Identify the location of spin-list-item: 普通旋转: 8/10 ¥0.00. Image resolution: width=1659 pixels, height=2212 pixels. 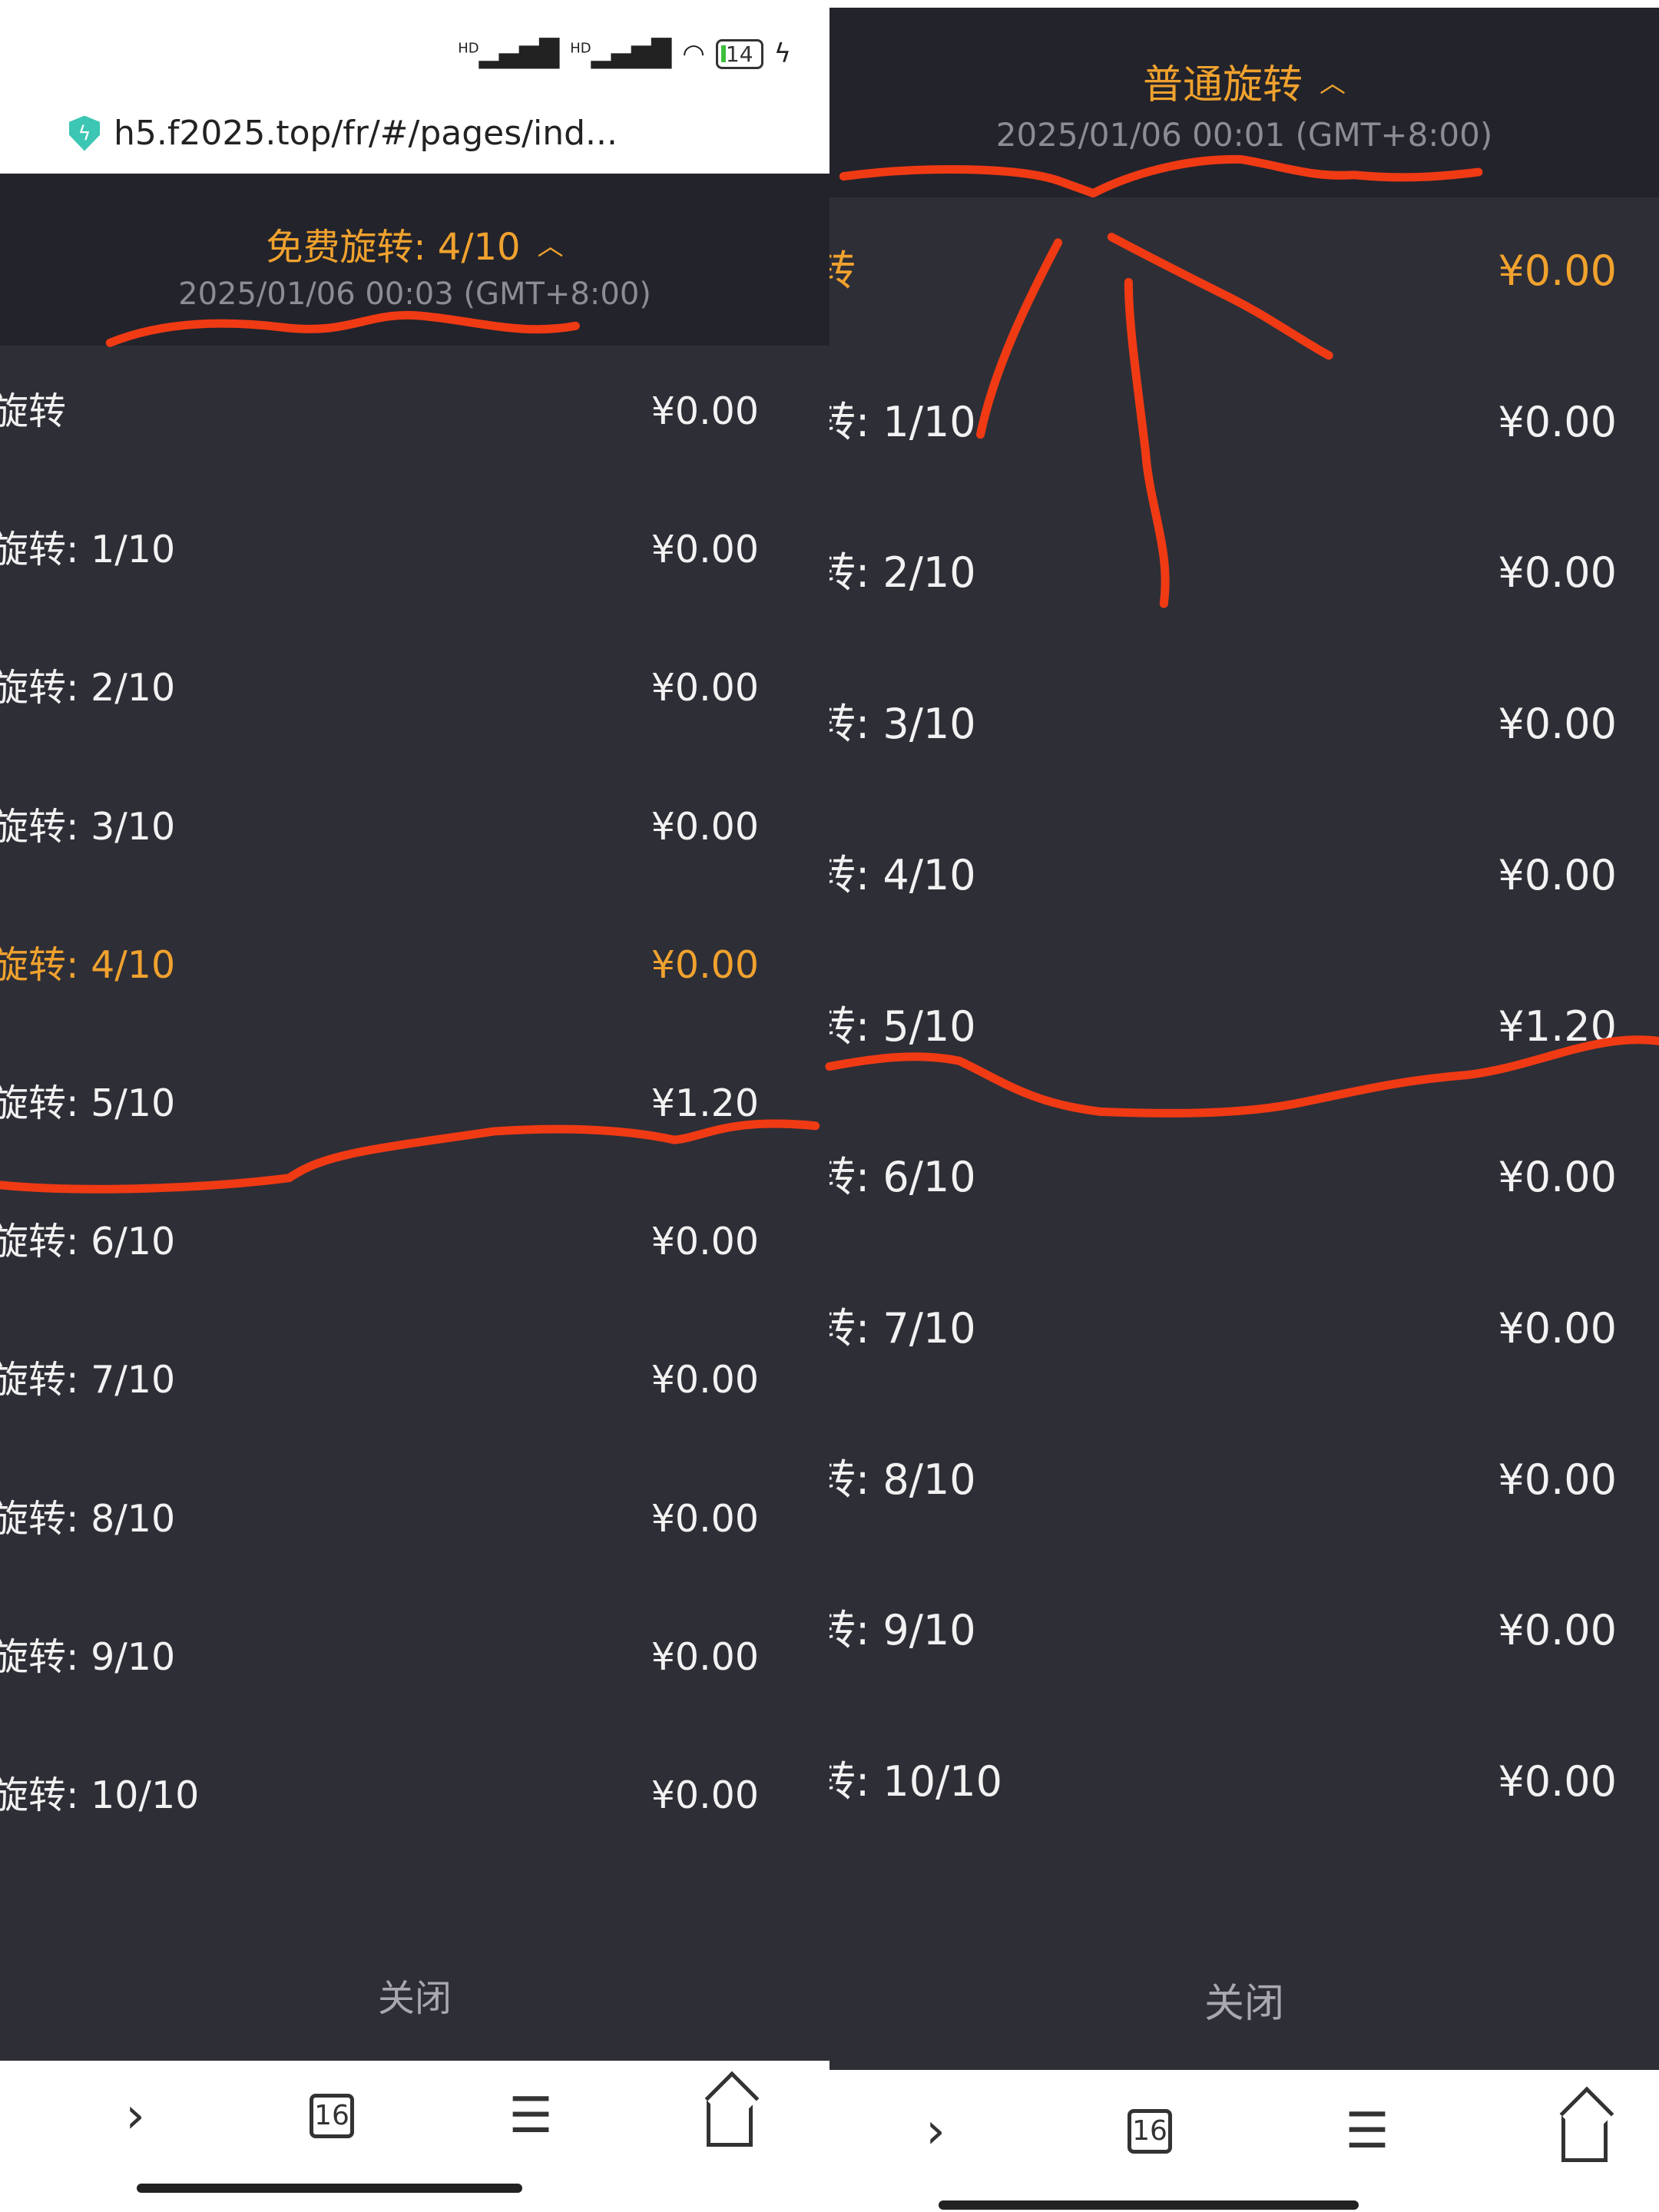
(1245, 1480).